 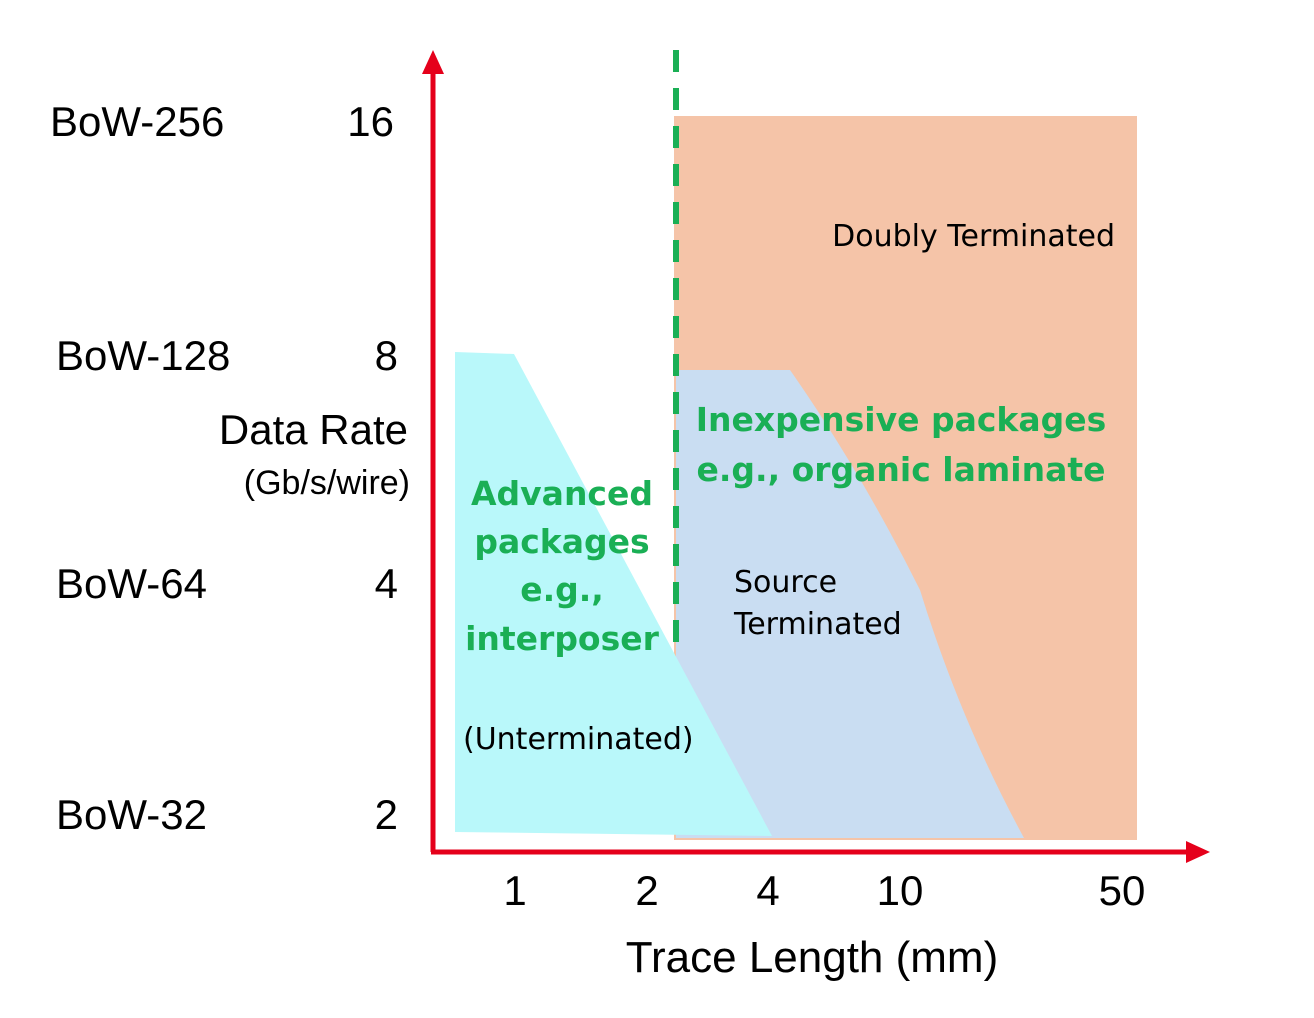 What do you see at coordinates (901, 469) in the screenshot?
I see `inexpensive-line: e.g., organic laminate` at bounding box center [901, 469].